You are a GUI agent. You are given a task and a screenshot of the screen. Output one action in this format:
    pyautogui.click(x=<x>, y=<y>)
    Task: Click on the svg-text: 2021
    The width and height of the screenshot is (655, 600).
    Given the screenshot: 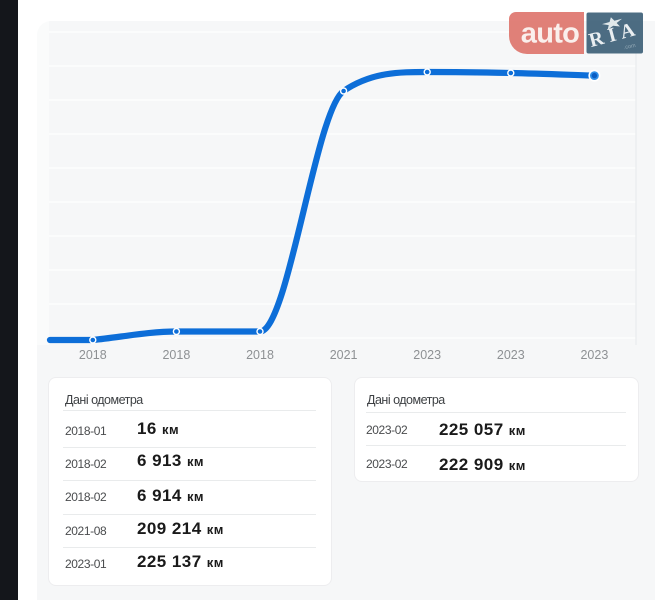 What is the action you would take?
    pyautogui.click(x=344, y=355)
    